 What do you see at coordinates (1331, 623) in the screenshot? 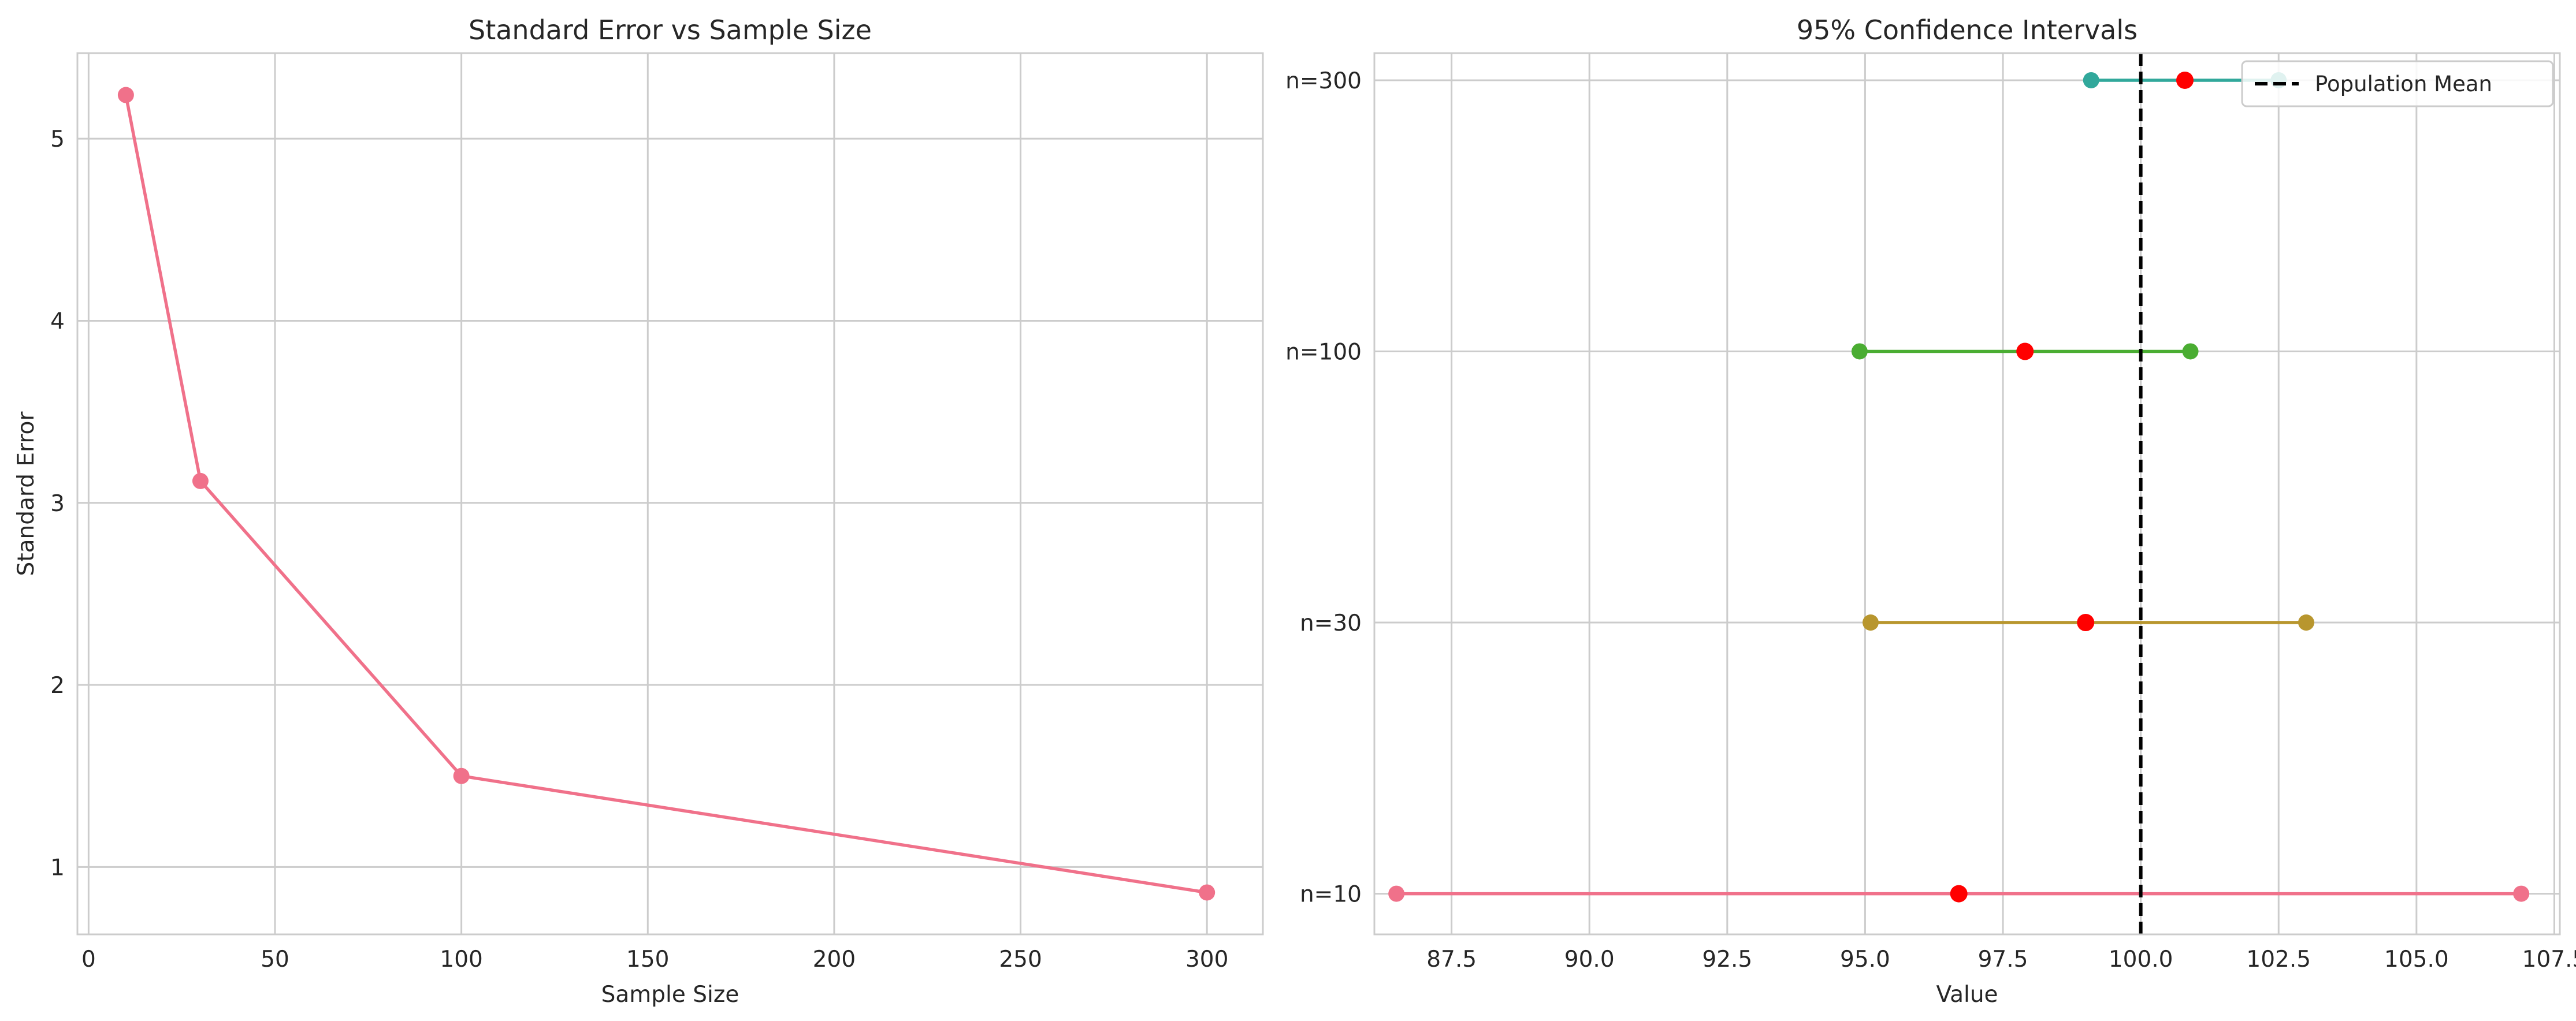
I see `right-y-tick-label: n=30` at bounding box center [1331, 623].